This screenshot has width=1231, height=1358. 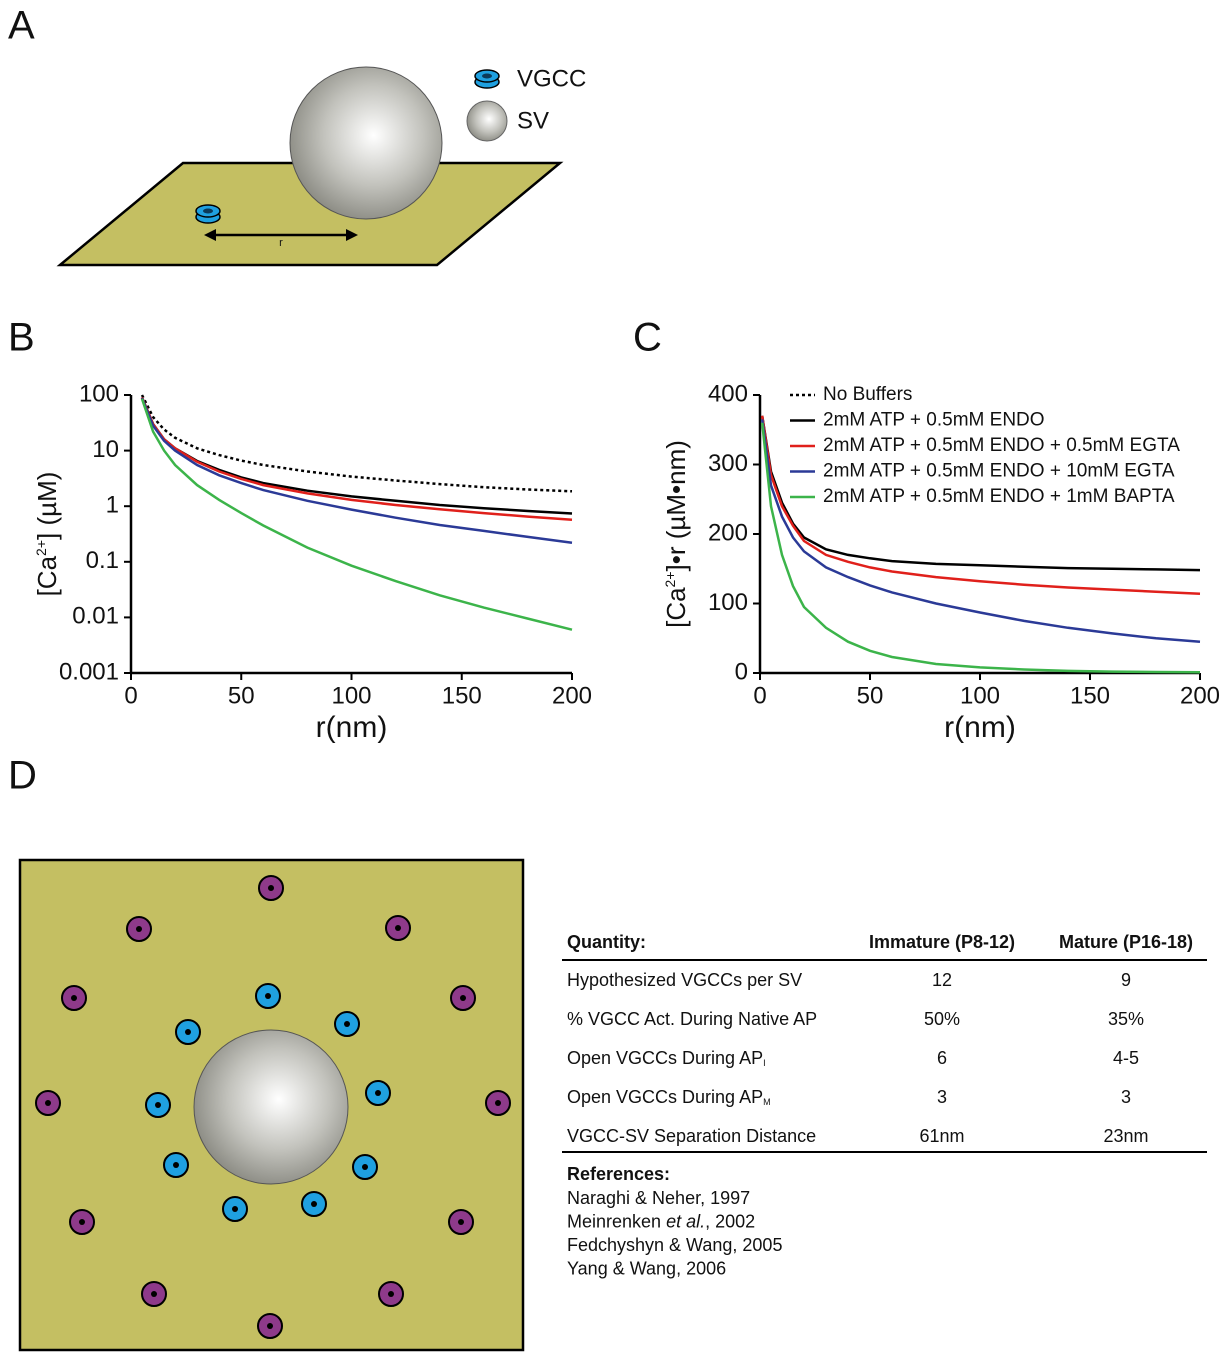 I want to click on panel-label: A, so click(x=21, y=26).